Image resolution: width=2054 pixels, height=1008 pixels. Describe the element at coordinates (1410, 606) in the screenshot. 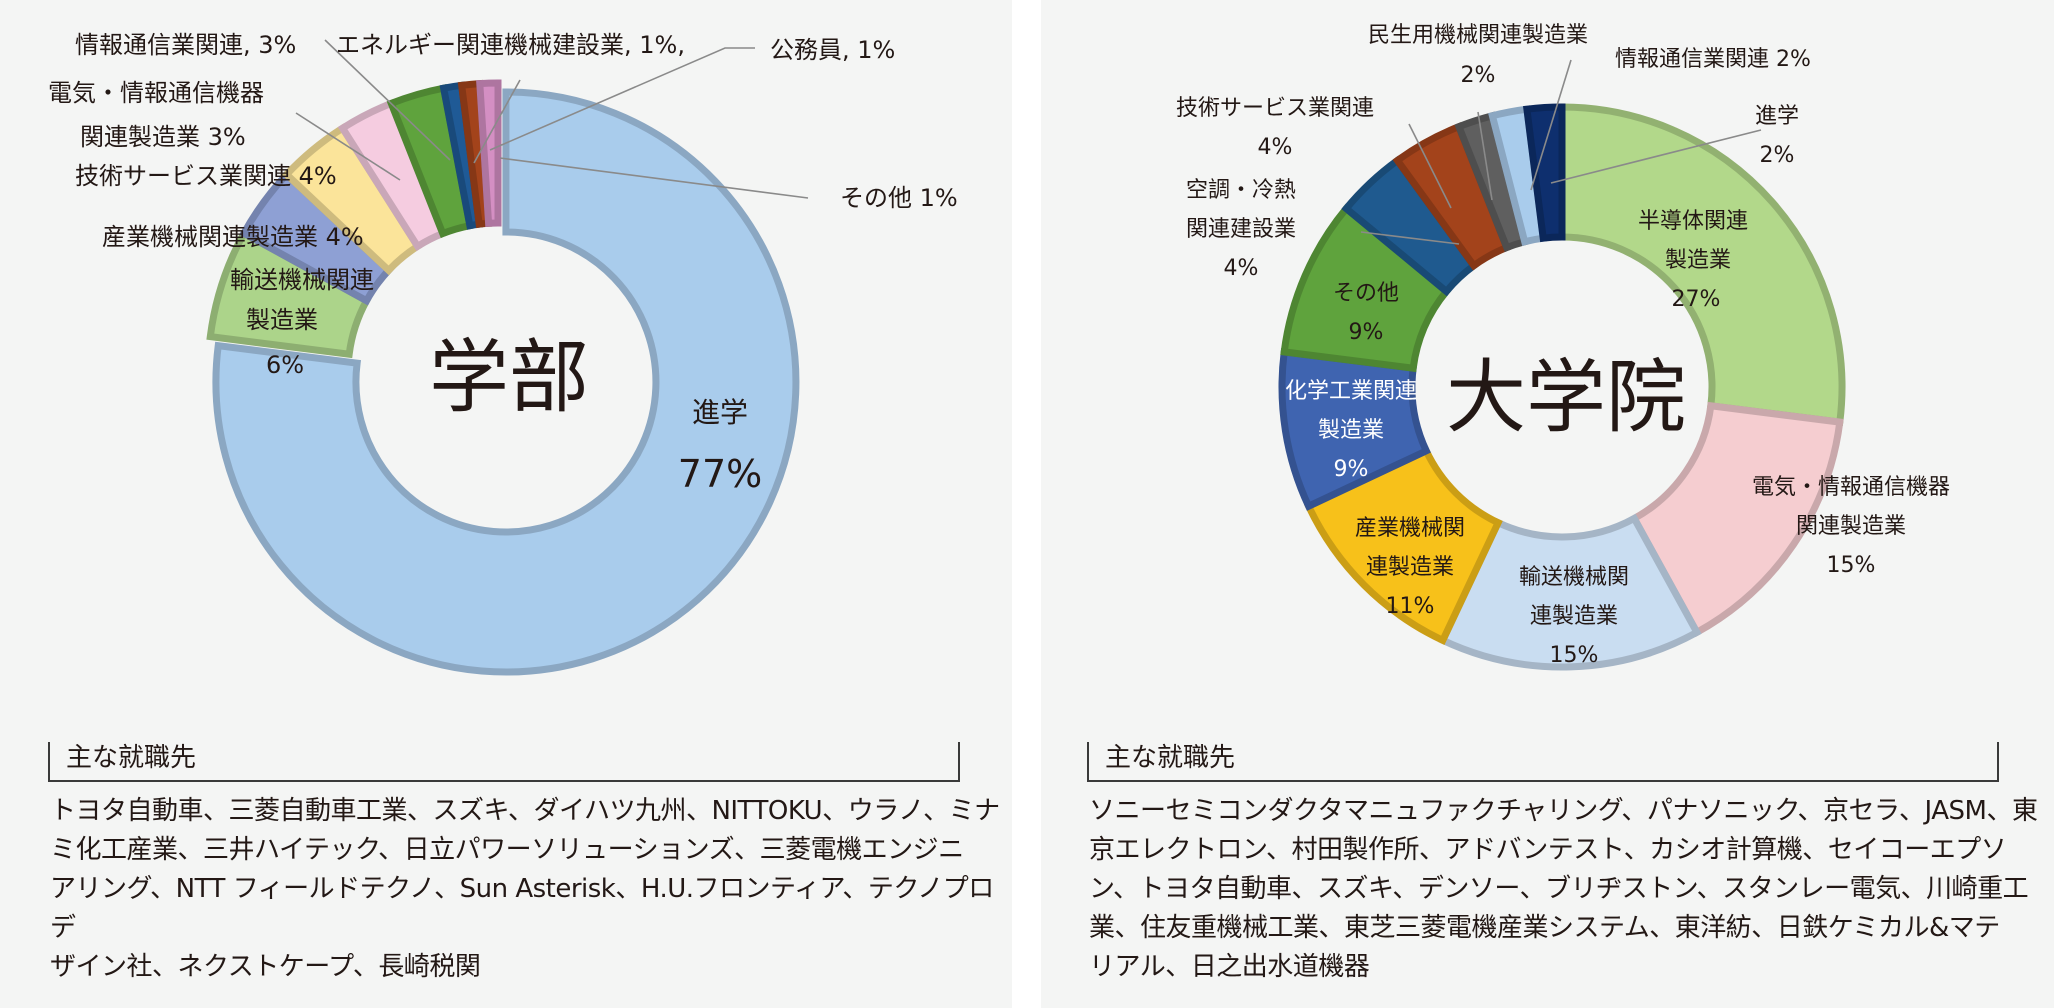

I see `label-sangyo-line3: 11%` at that location.